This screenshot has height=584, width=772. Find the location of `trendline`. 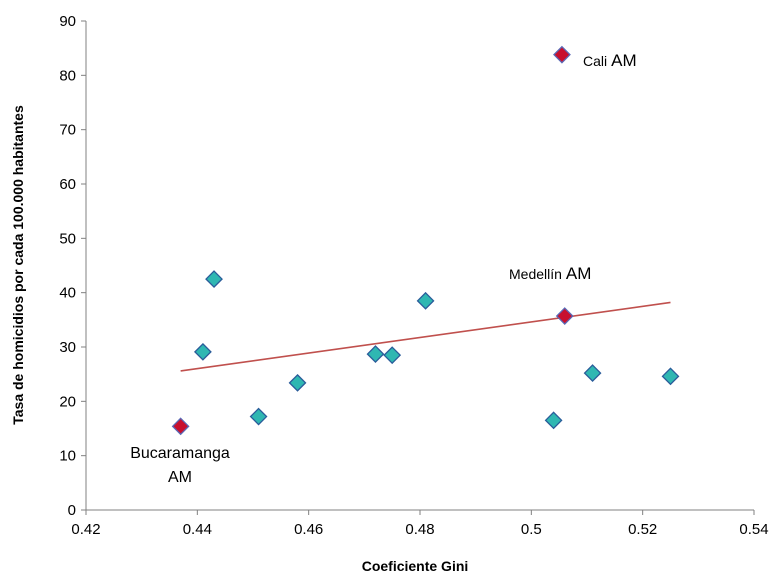

trendline is located at coordinates (425, 336).